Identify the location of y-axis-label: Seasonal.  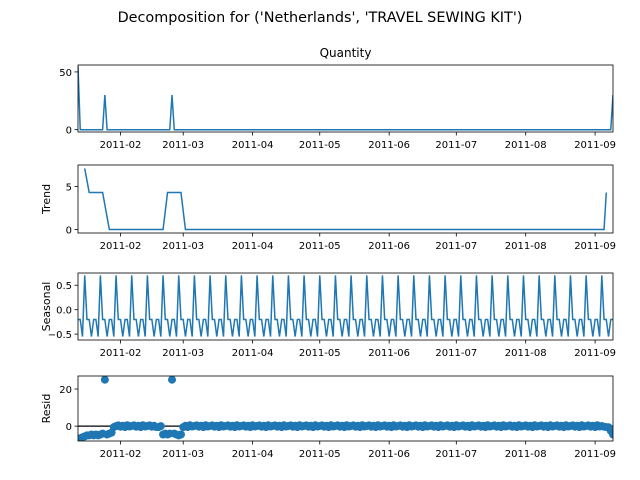
(46, 307).